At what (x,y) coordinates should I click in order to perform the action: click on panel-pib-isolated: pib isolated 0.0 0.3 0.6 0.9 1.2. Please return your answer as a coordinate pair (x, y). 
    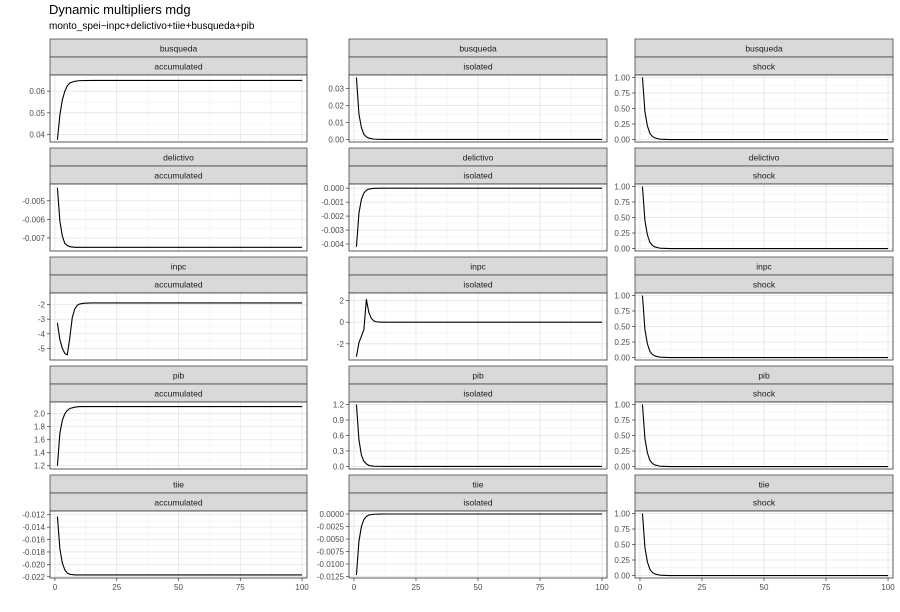
    Looking at the image, I should click on (470, 418).